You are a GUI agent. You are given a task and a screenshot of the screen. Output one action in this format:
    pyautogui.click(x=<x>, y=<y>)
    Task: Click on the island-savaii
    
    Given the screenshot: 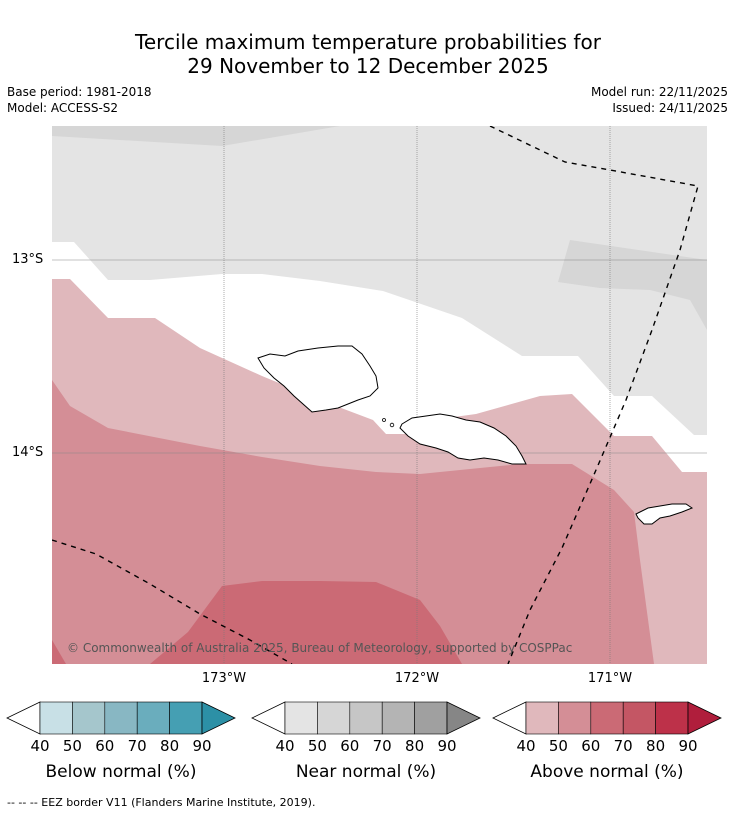 What is the action you would take?
    pyautogui.click(x=318, y=379)
    